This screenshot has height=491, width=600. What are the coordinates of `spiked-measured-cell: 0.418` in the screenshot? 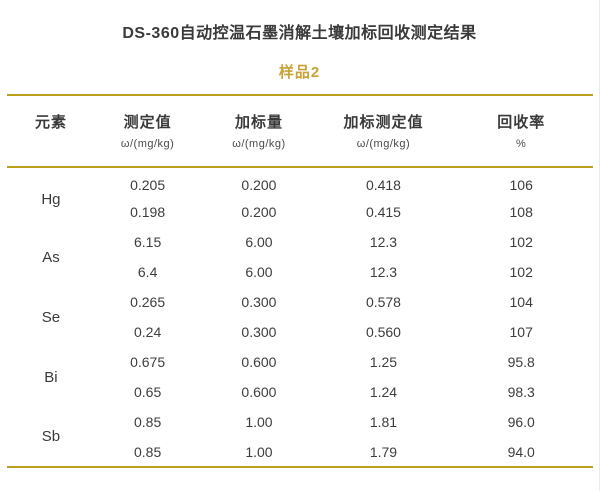 It's located at (383, 184).